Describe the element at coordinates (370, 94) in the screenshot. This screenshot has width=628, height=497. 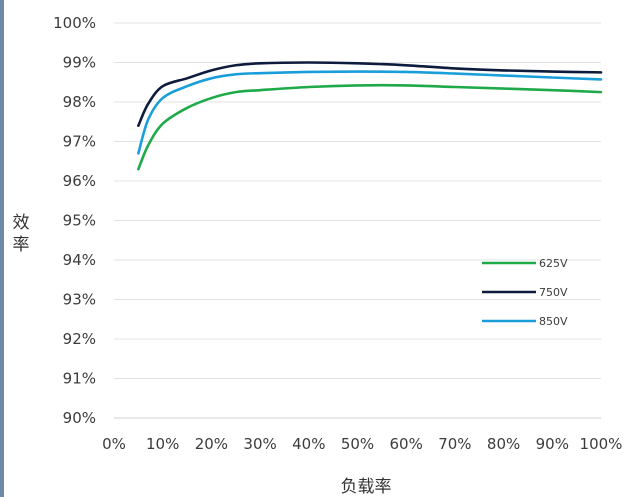
I see `series-line-750V` at that location.